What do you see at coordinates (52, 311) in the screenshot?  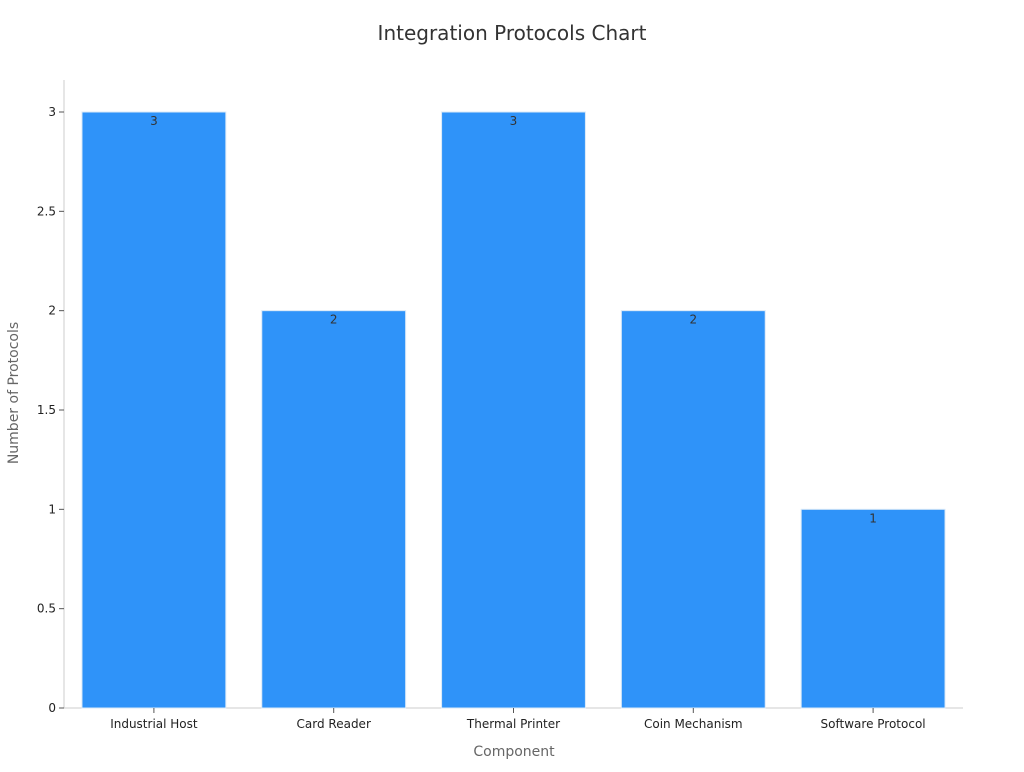 I see `y-tick-label: 2` at bounding box center [52, 311].